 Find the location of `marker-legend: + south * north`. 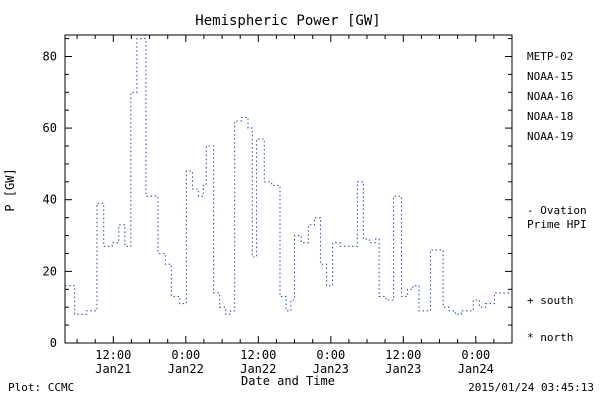

marker-legend: + south * north is located at coordinates (550, 319).